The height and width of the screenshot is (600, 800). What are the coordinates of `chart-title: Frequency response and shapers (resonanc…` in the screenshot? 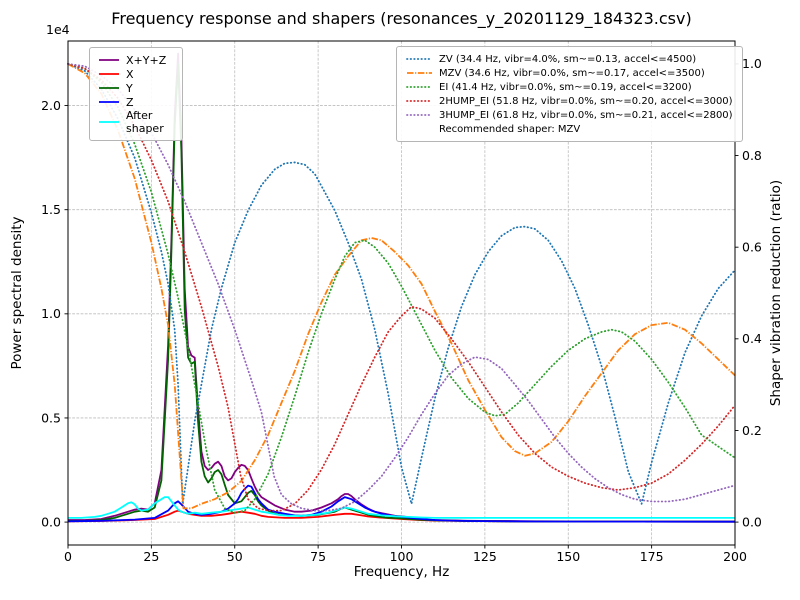 It's located at (401, 18).